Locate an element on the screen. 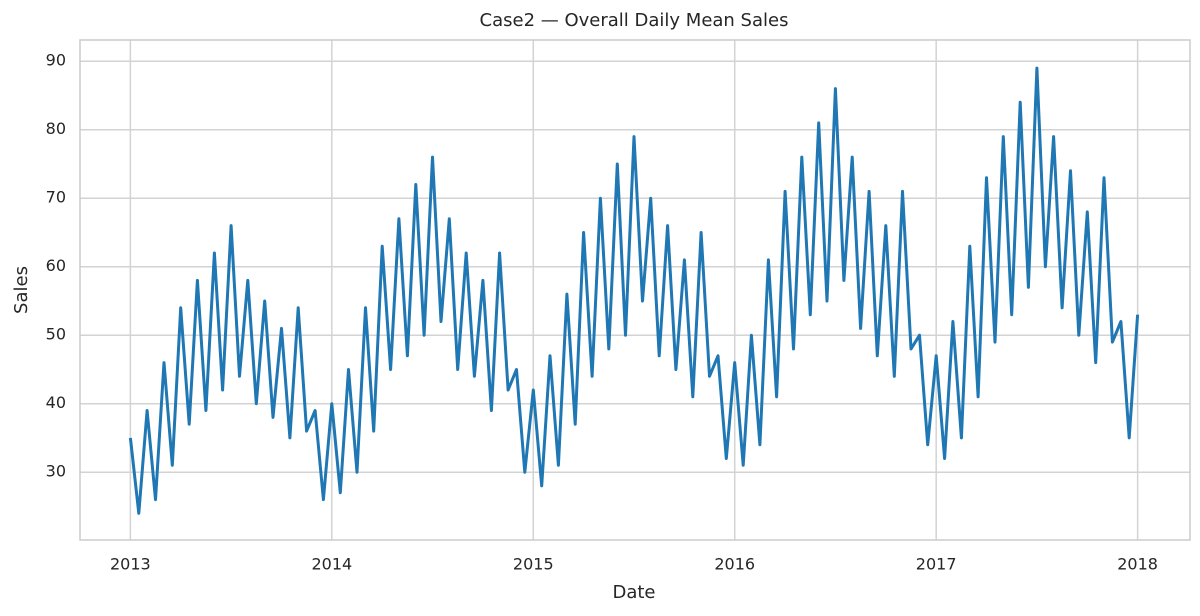  y-tick-label: 90 is located at coordinates (56, 60).